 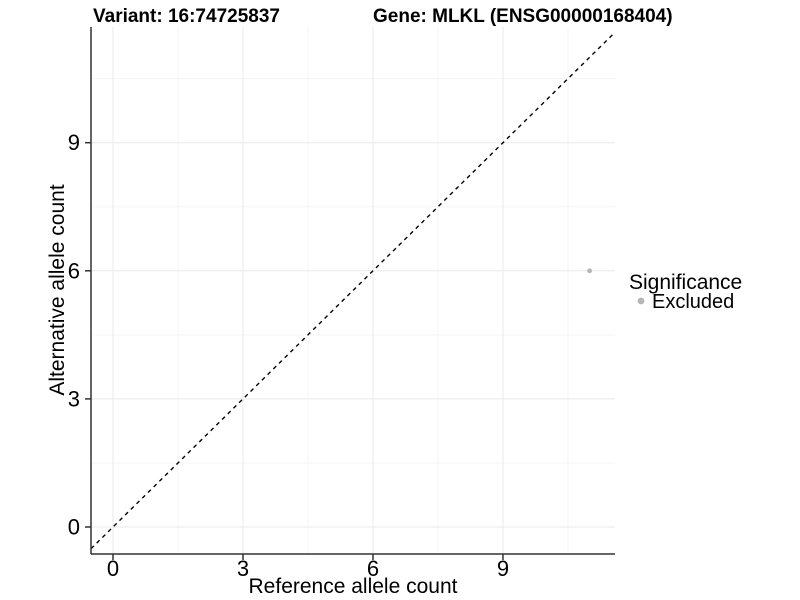 I want to click on legend: Significance Excluded, so click(x=685, y=292).